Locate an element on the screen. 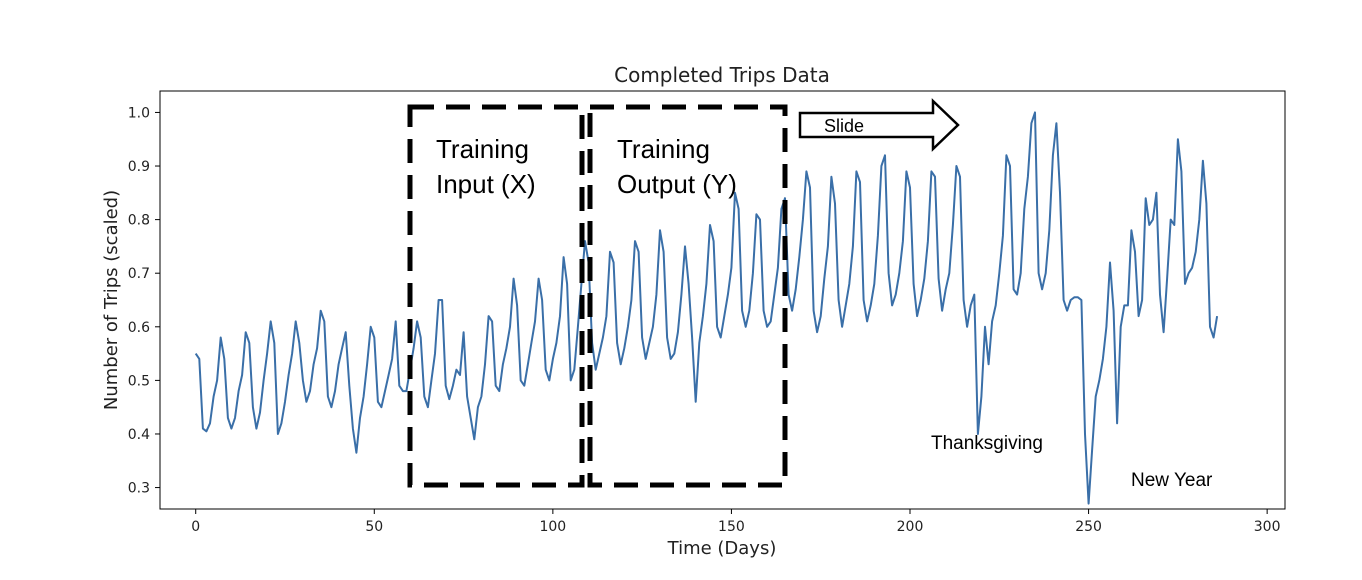  x-tick-label: 100 is located at coordinates (552, 527).